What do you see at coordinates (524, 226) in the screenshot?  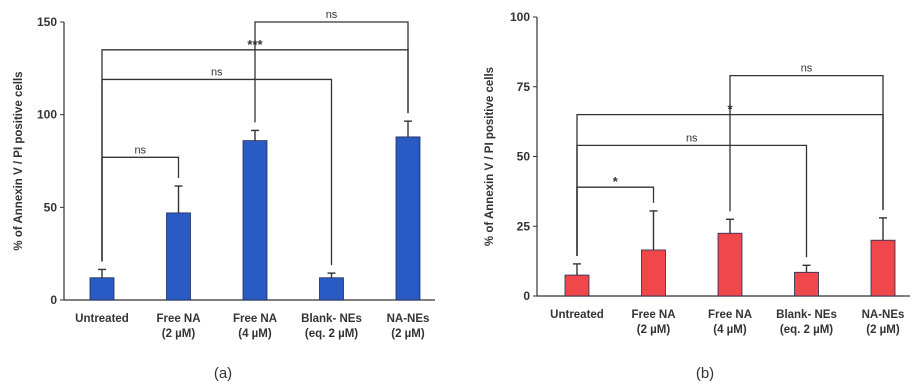 I see `y-tick-label: 25` at bounding box center [524, 226].